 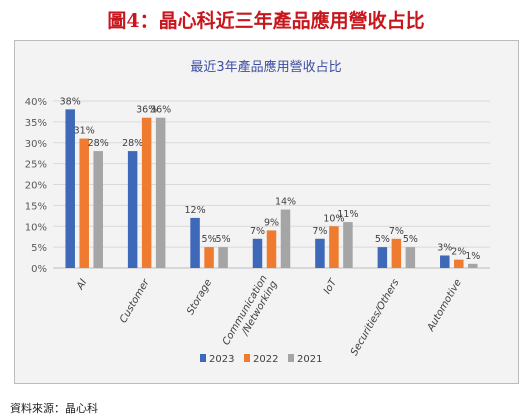 I want to click on data-label: 9%, so click(x=271, y=222).